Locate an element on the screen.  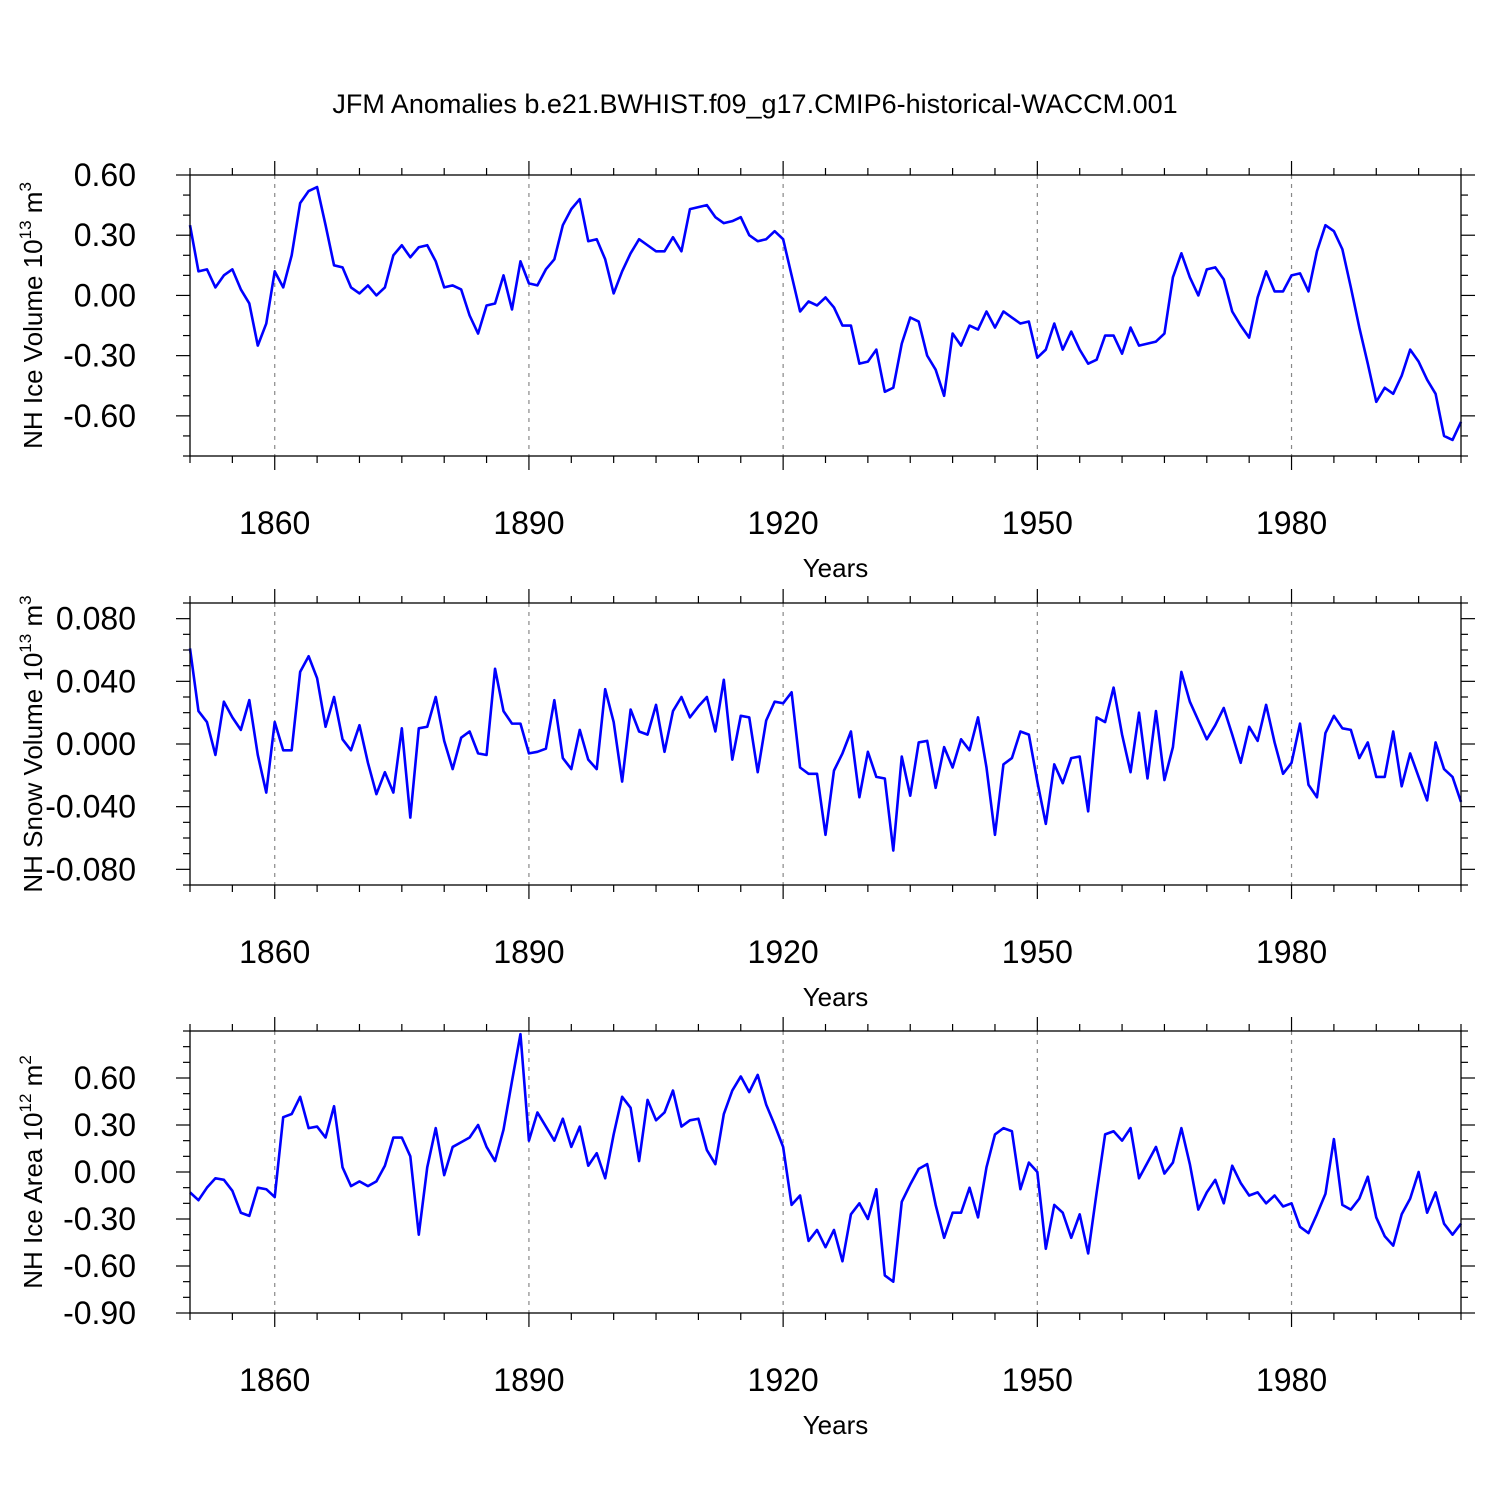
y-tick-label: 0.000 is located at coordinates (96, 744).